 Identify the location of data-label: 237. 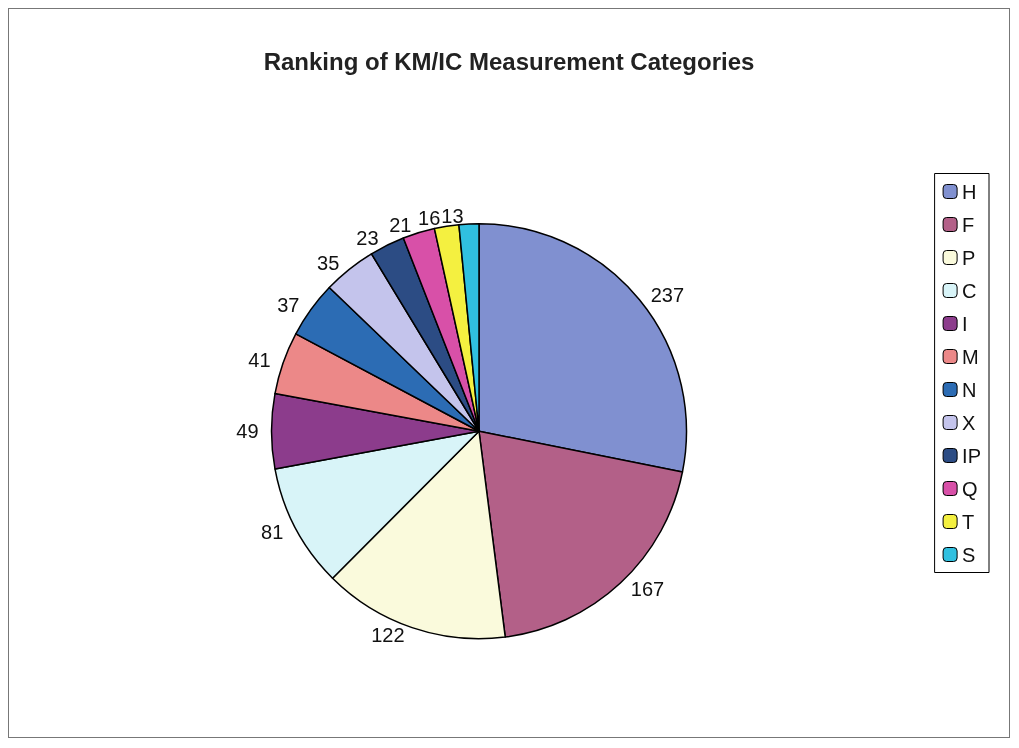
(667, 294).